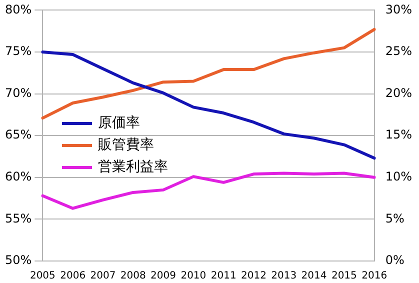 This screenshot has height=283, width=419. I want to click on x-tick-label: 2014, so click(314, 276).